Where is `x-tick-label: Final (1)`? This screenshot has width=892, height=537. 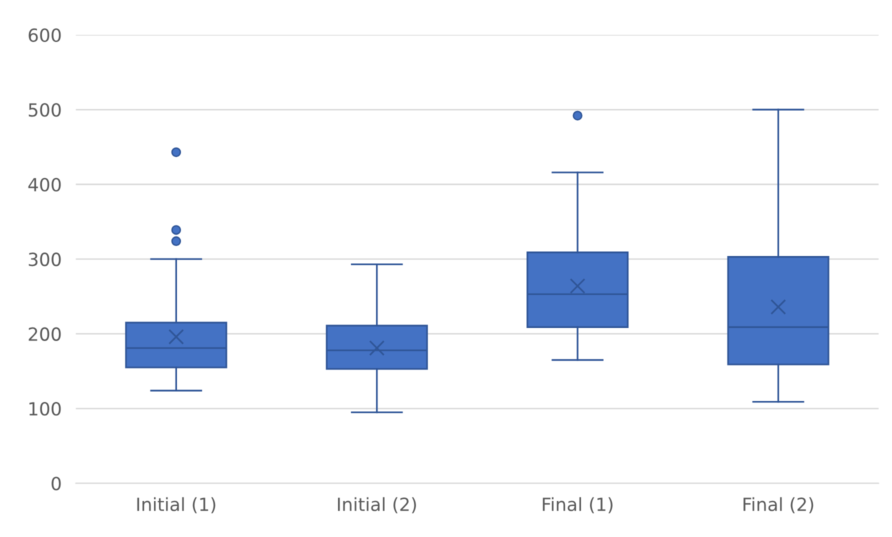 x-tick-label: Final (1) is located at coordinates (577, 505).